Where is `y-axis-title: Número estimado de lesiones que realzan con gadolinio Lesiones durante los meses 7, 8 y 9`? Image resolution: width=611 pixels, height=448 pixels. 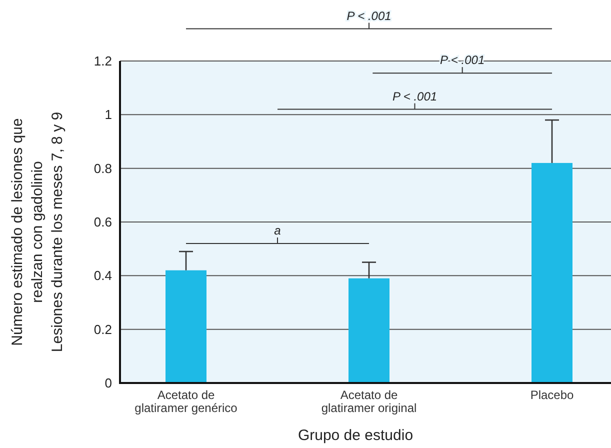 y-axis-title: Número estimado de lesiones que realzan con gadolinio Lesiones durante los meses 7, 8 y 9 is located at coordinates (37, 232).